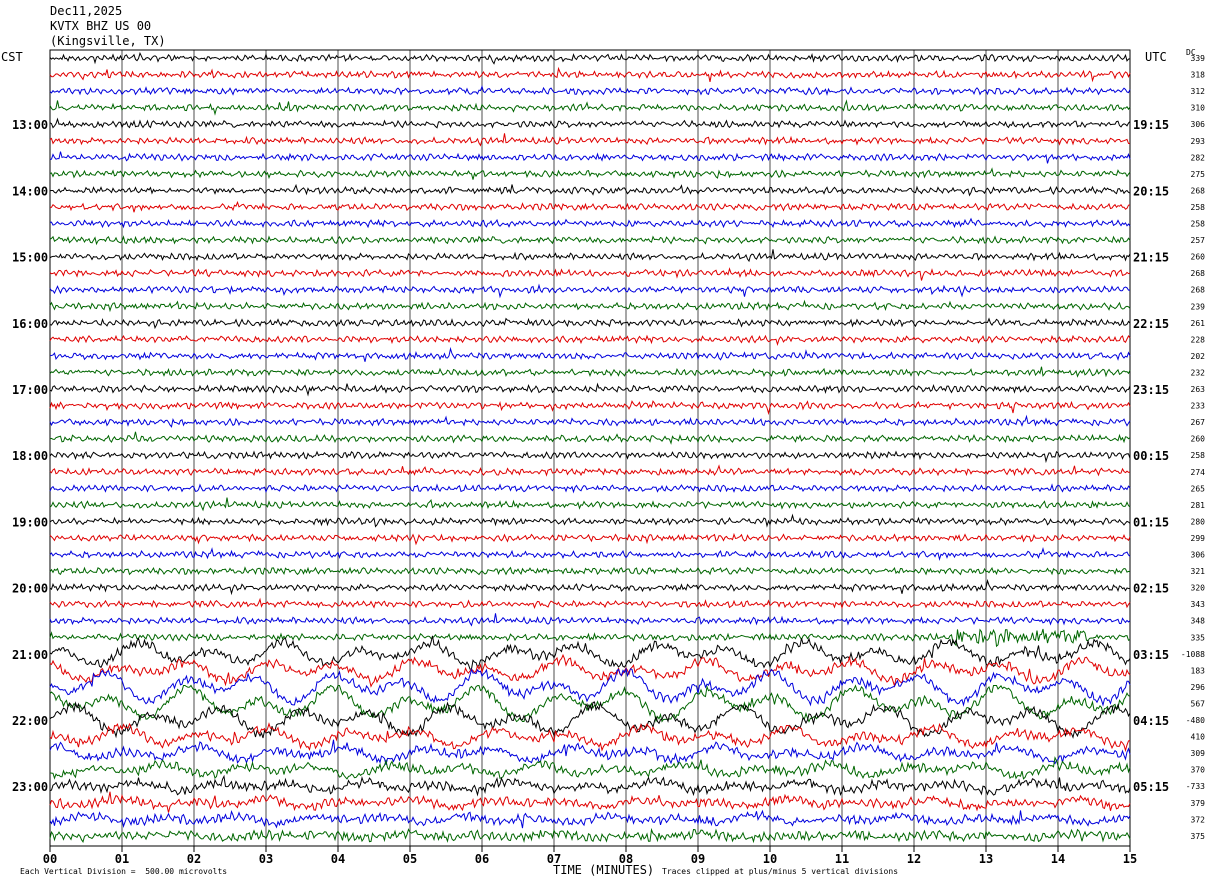  Describe the element at coordinates (1198, 803) in the screenshot. I see `dc-offset-label: 379` at that location.